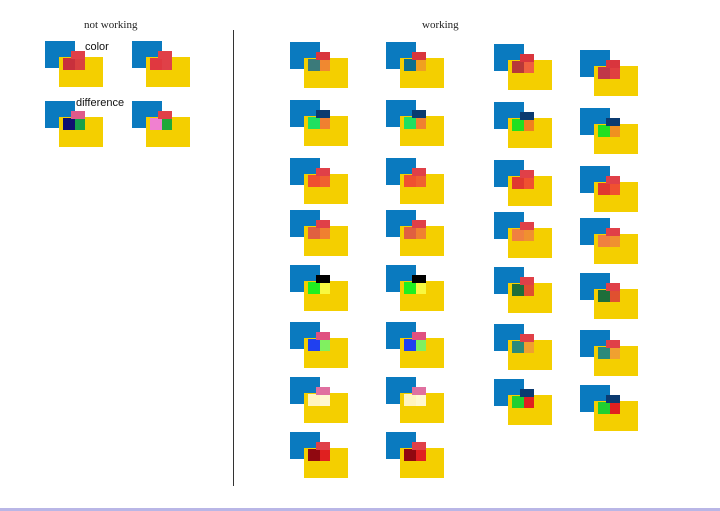 Image resolution: width=720 pixels, height=511 pixels. I want to click on swatch-tile-working-r1c1, so click(320, 67).